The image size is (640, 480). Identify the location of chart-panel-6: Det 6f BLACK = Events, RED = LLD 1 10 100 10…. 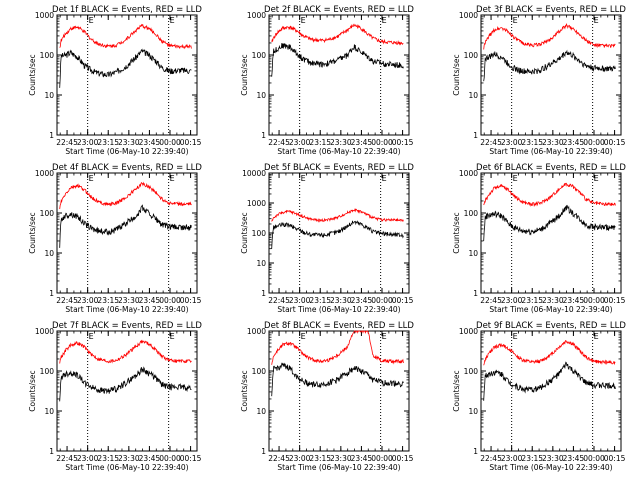
(539, 238).